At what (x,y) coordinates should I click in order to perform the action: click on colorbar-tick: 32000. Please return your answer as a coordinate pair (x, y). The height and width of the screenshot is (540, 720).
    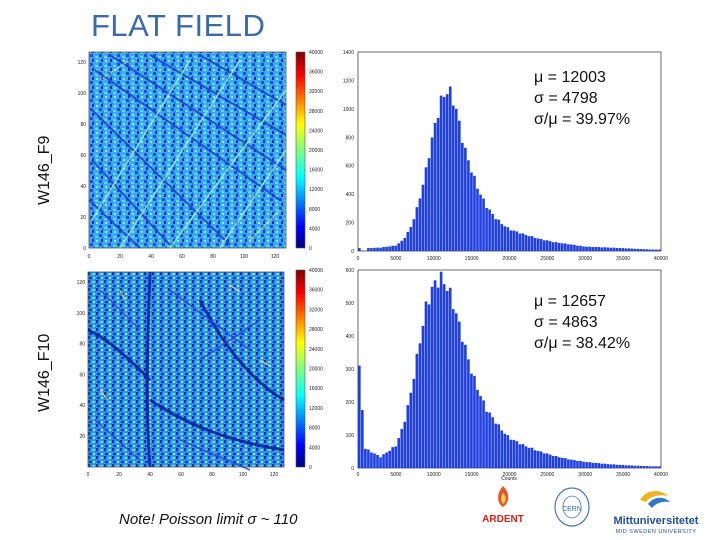
    Looking at the image, I should click on (316, 92).